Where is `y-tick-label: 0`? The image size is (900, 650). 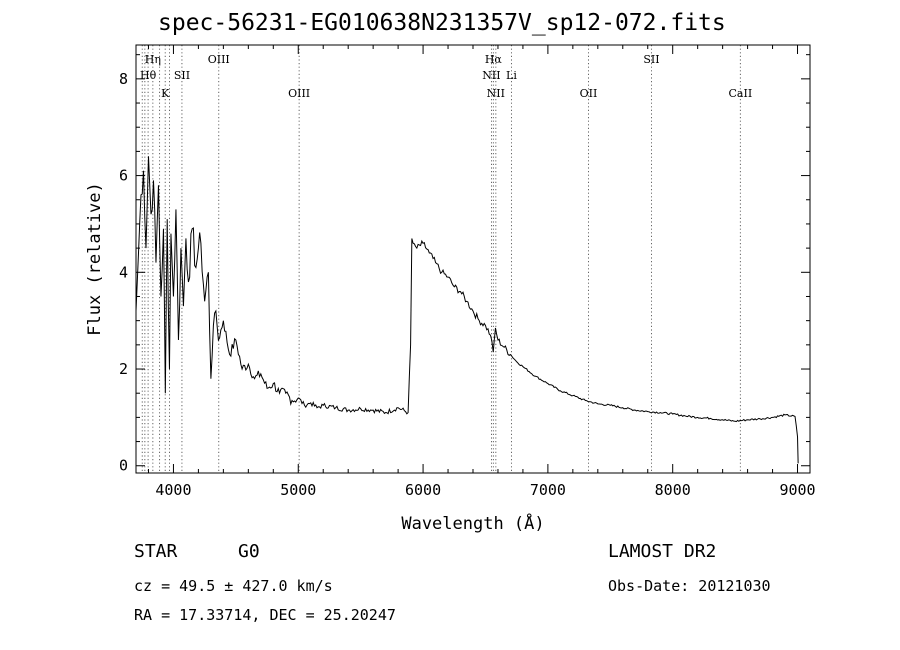 y-tick-label: 0 is located at coordinates (123, 466).